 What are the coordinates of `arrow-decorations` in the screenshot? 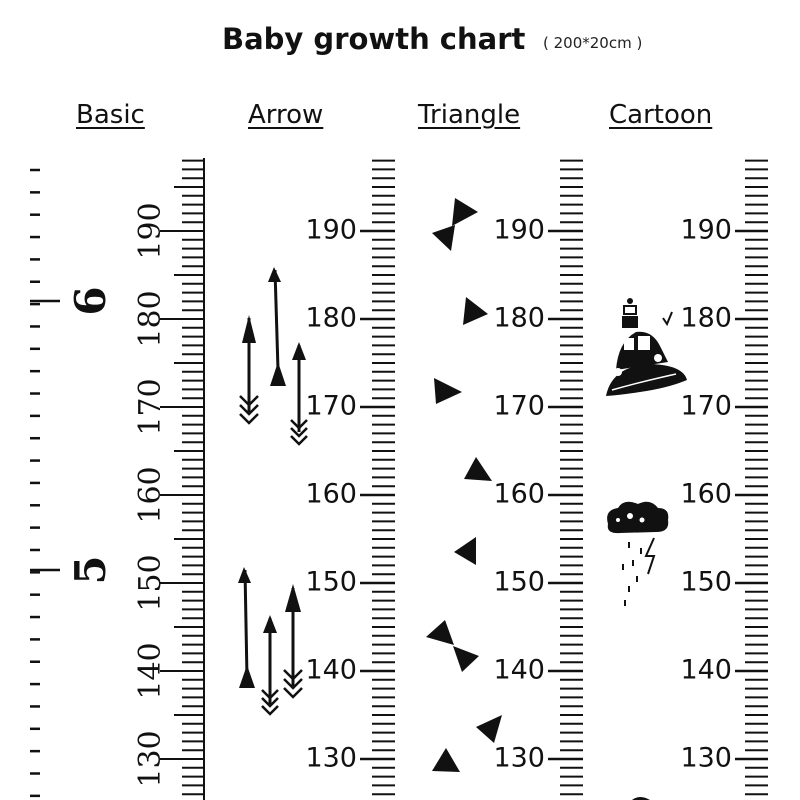 It's located at (273, 491).